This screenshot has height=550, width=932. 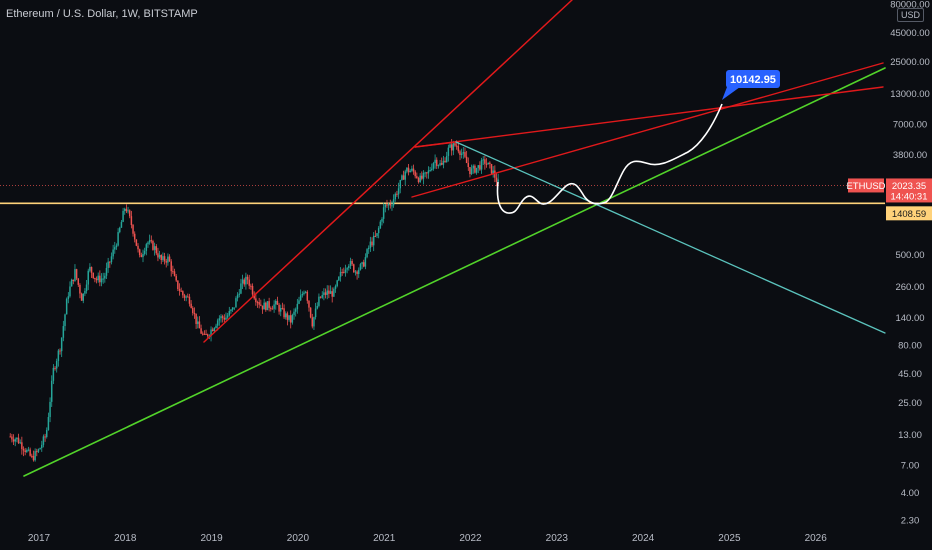 I want to click on y-tick-label: 80000.00, so click(x=910, y=5).